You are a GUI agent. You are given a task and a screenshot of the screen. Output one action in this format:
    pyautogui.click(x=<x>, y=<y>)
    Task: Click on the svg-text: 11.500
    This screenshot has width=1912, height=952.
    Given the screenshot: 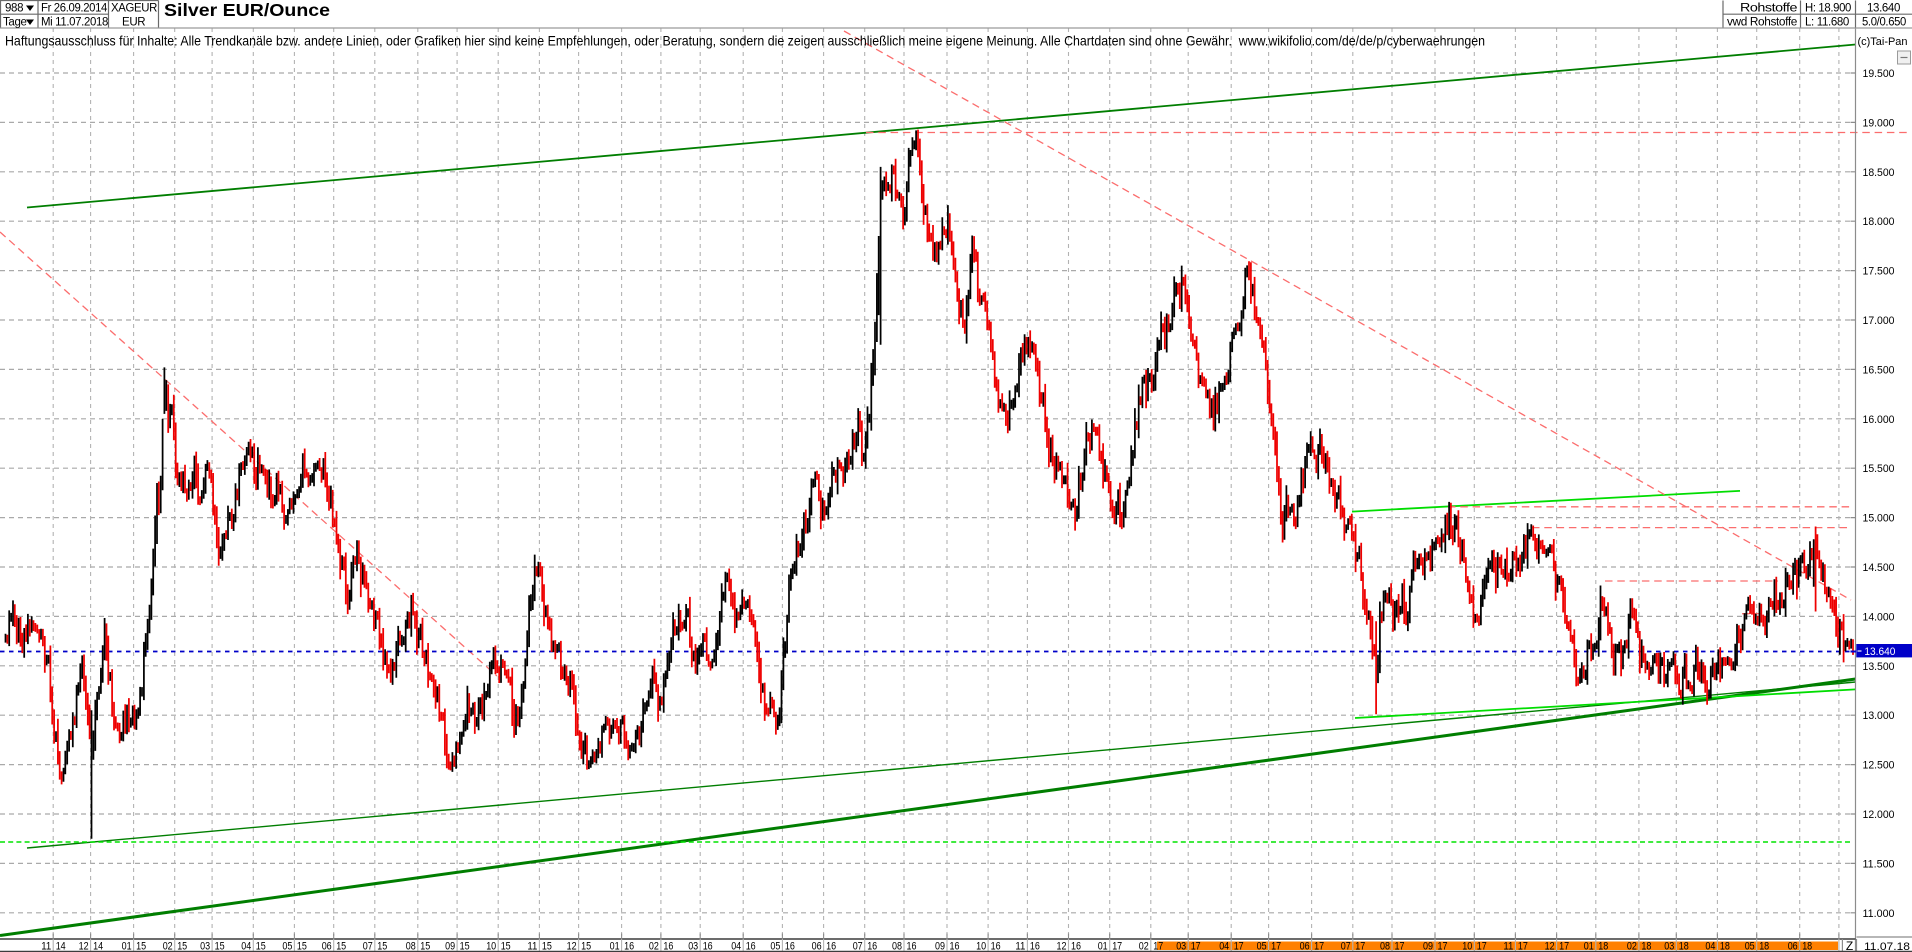 What is the action you would take?
    pyautogui.click(x=1879, y=864)
    